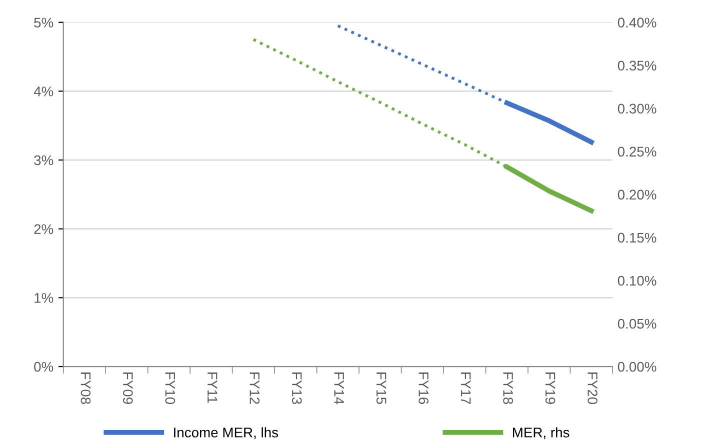 This screenshot has width=704, height=447. What do you see at coordinates (637, 109) in the screenshot?
I see `y2-tick-label: 0.30%` at bounding box center [637, 109].